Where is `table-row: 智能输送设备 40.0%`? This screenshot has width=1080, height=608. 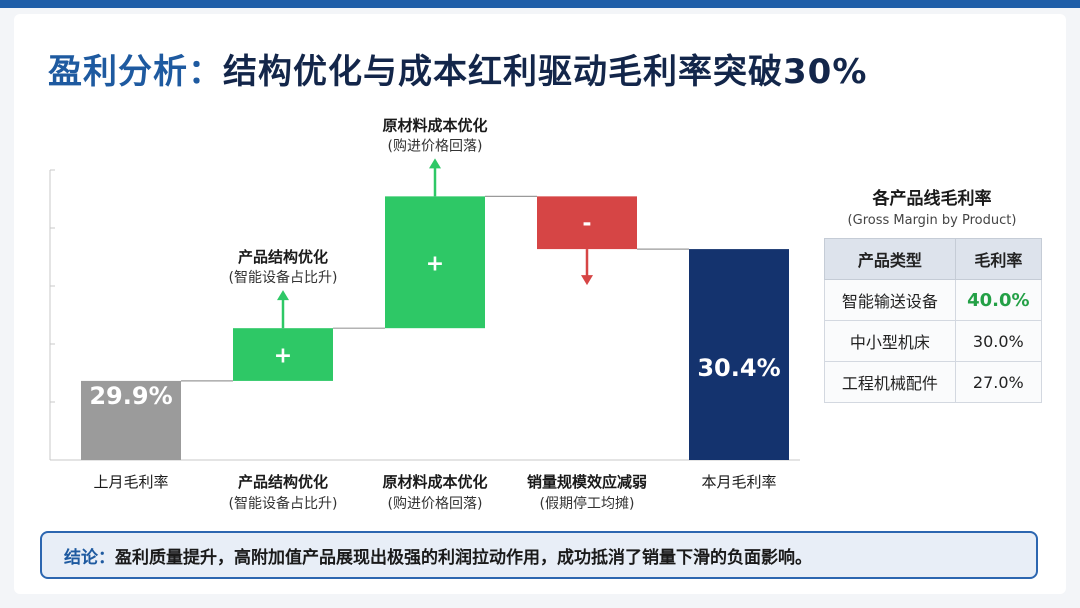 table-row: 智能输送设备 40.0% is located at coordinates (933, 300).